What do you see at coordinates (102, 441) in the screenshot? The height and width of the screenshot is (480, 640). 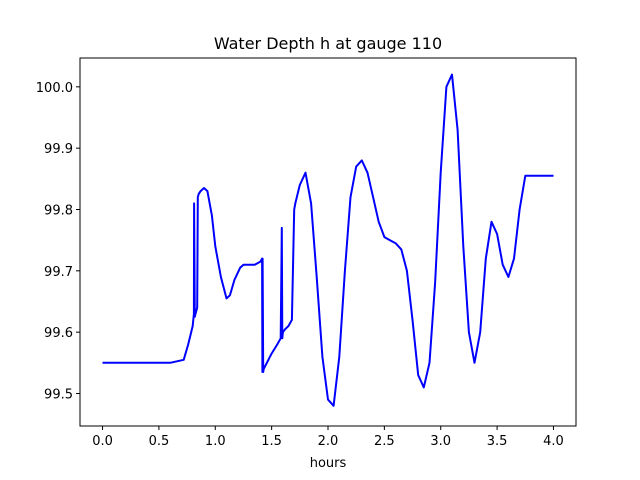 I see `x-tick-label: 0.0` at bounding box center [102, 441].